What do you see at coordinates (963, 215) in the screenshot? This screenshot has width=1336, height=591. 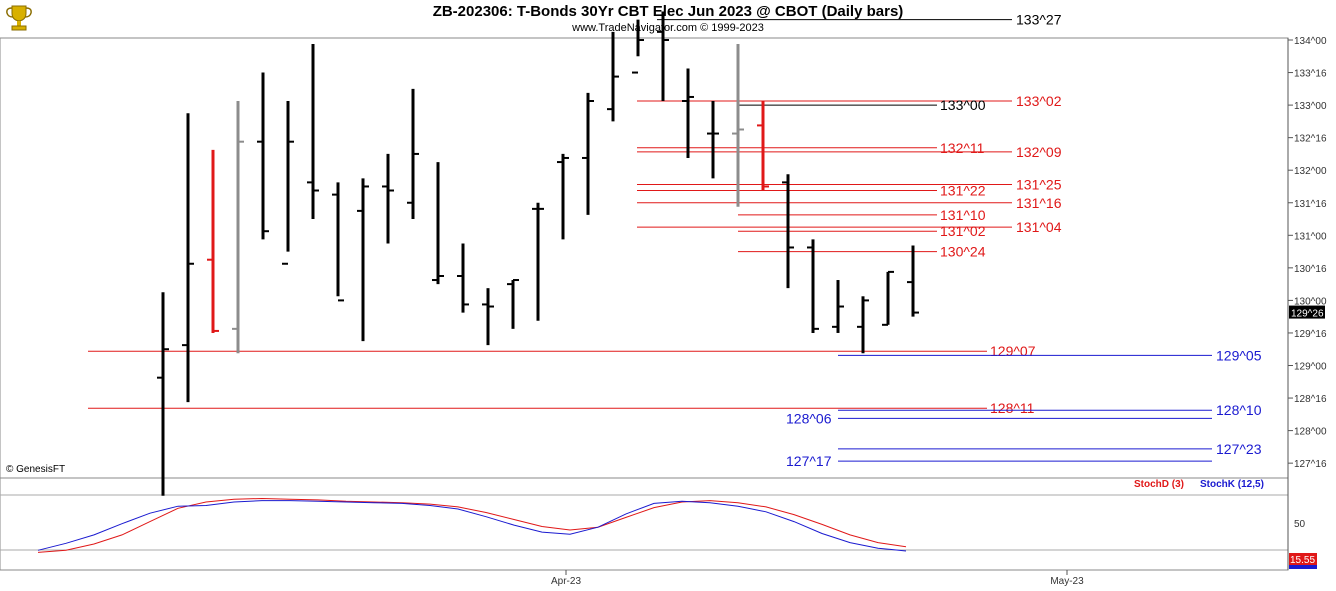 I see `level-label: 131^10` at bounding box center [963, 215].